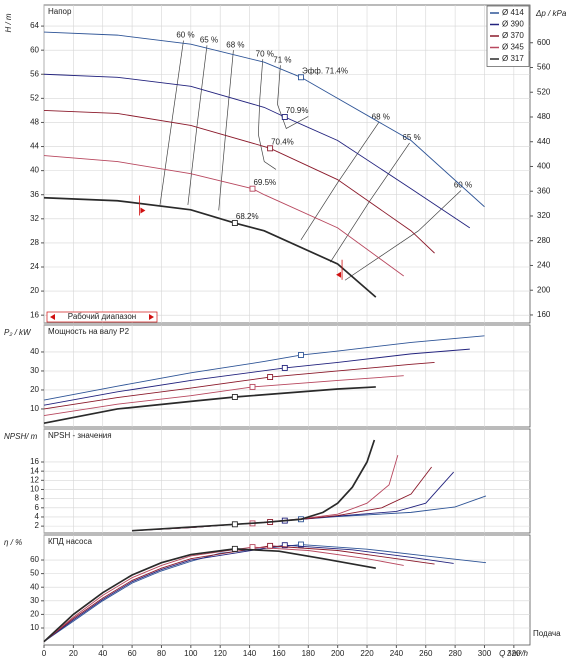  I want to click on x-tick-label: 40, so click(102, 653).